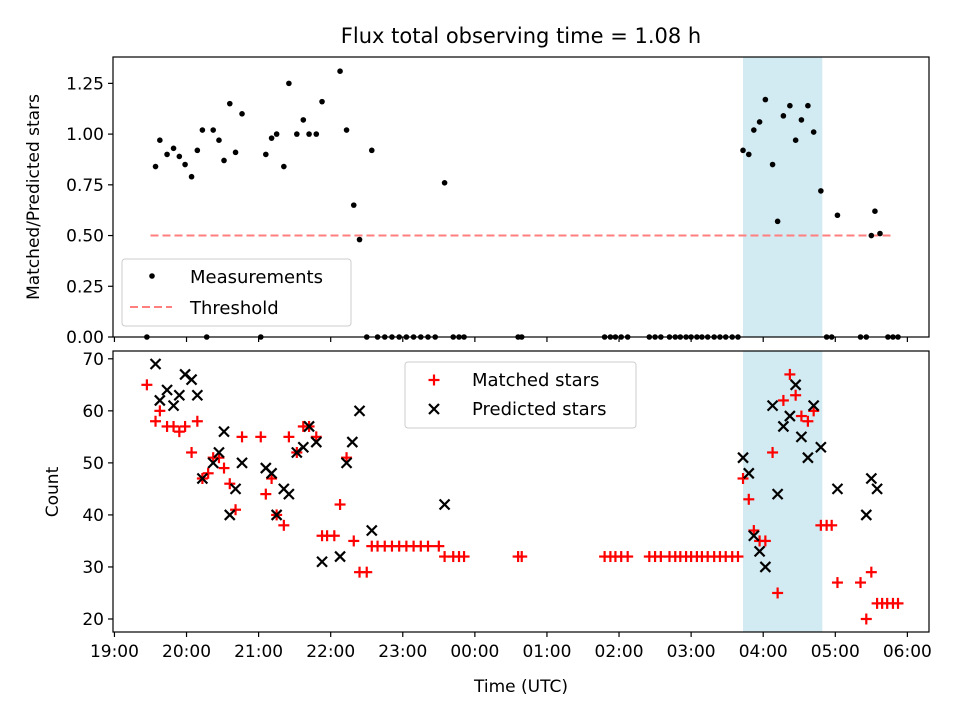  What do you see at coordinates (229, 515) in the screenshot?
I see `predicted-point-12-b` at bounding box center [229, 515].